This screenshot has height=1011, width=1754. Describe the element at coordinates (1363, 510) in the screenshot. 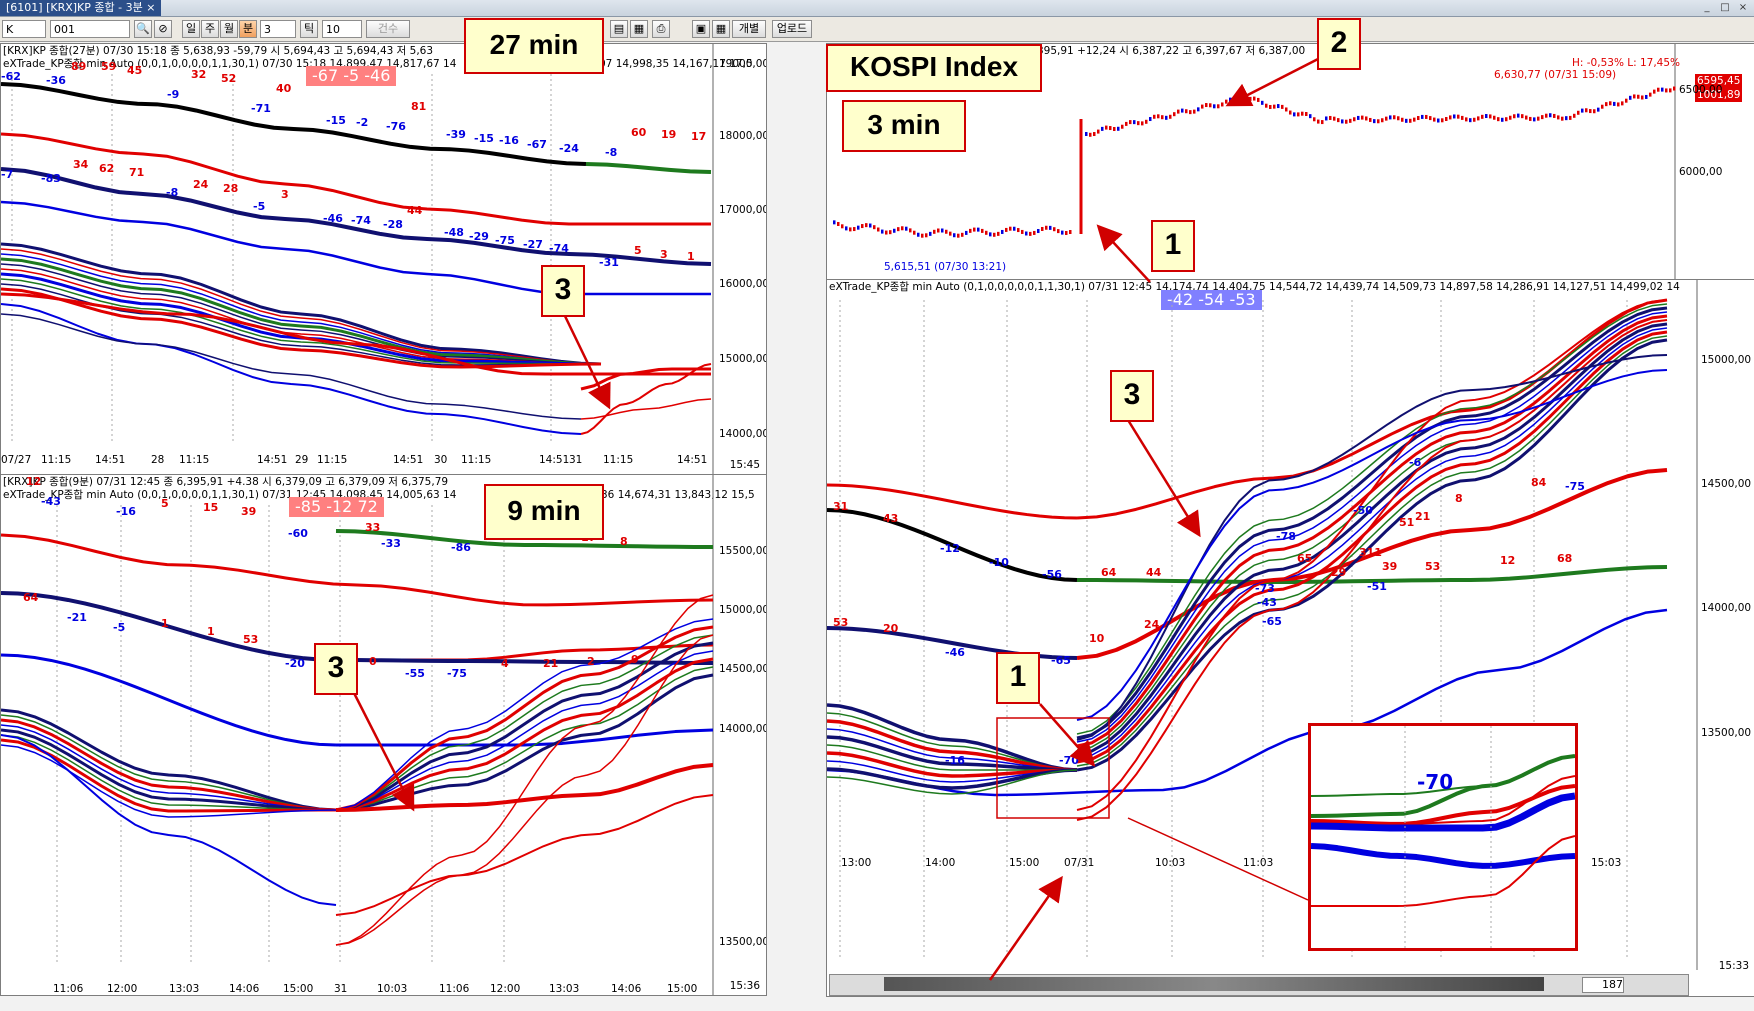

I see `value-label: -50` at that location.